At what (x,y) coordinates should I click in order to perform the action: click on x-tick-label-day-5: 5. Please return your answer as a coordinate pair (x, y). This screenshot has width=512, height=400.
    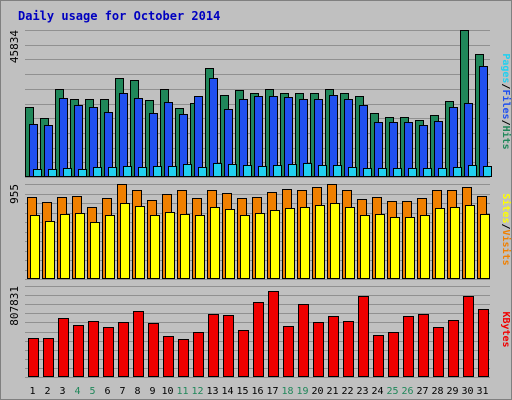
    Looking at the image, I should click on (92, 391).